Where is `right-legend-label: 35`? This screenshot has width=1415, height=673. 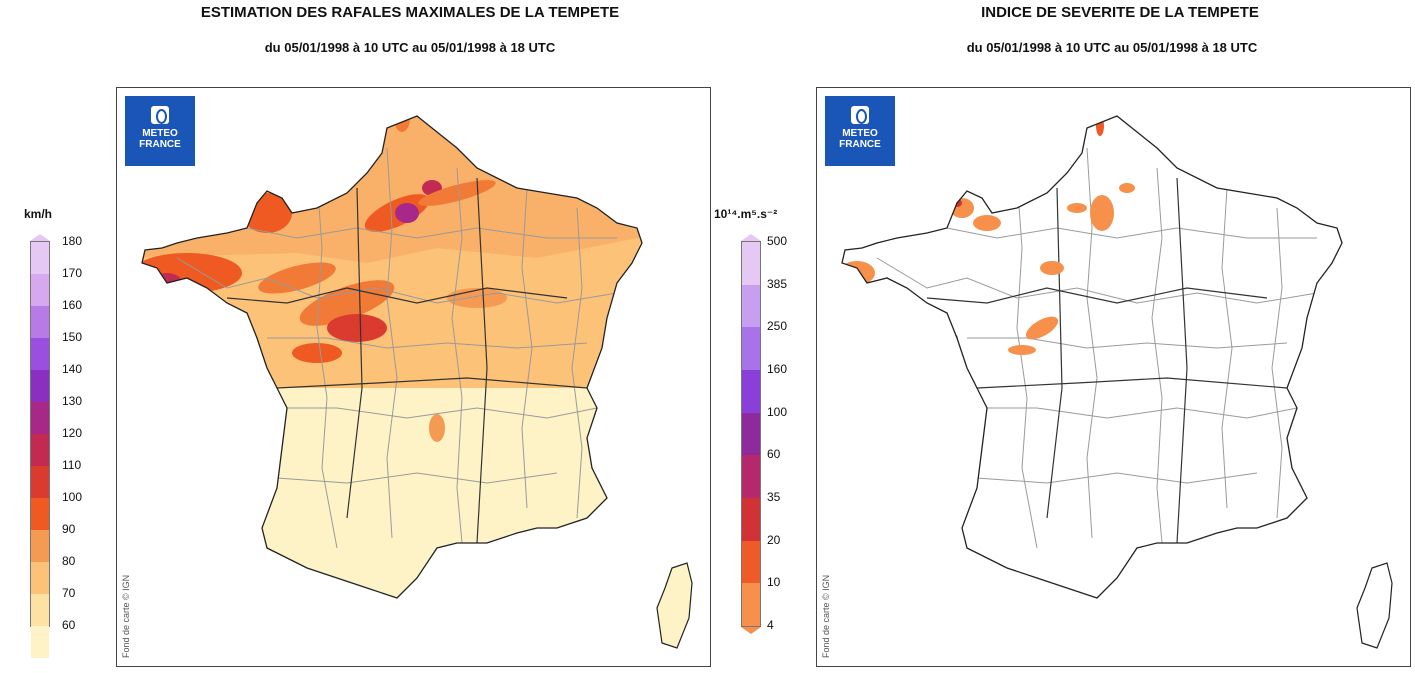
right-legend-label: 35 is located at coordinates (774, 497).